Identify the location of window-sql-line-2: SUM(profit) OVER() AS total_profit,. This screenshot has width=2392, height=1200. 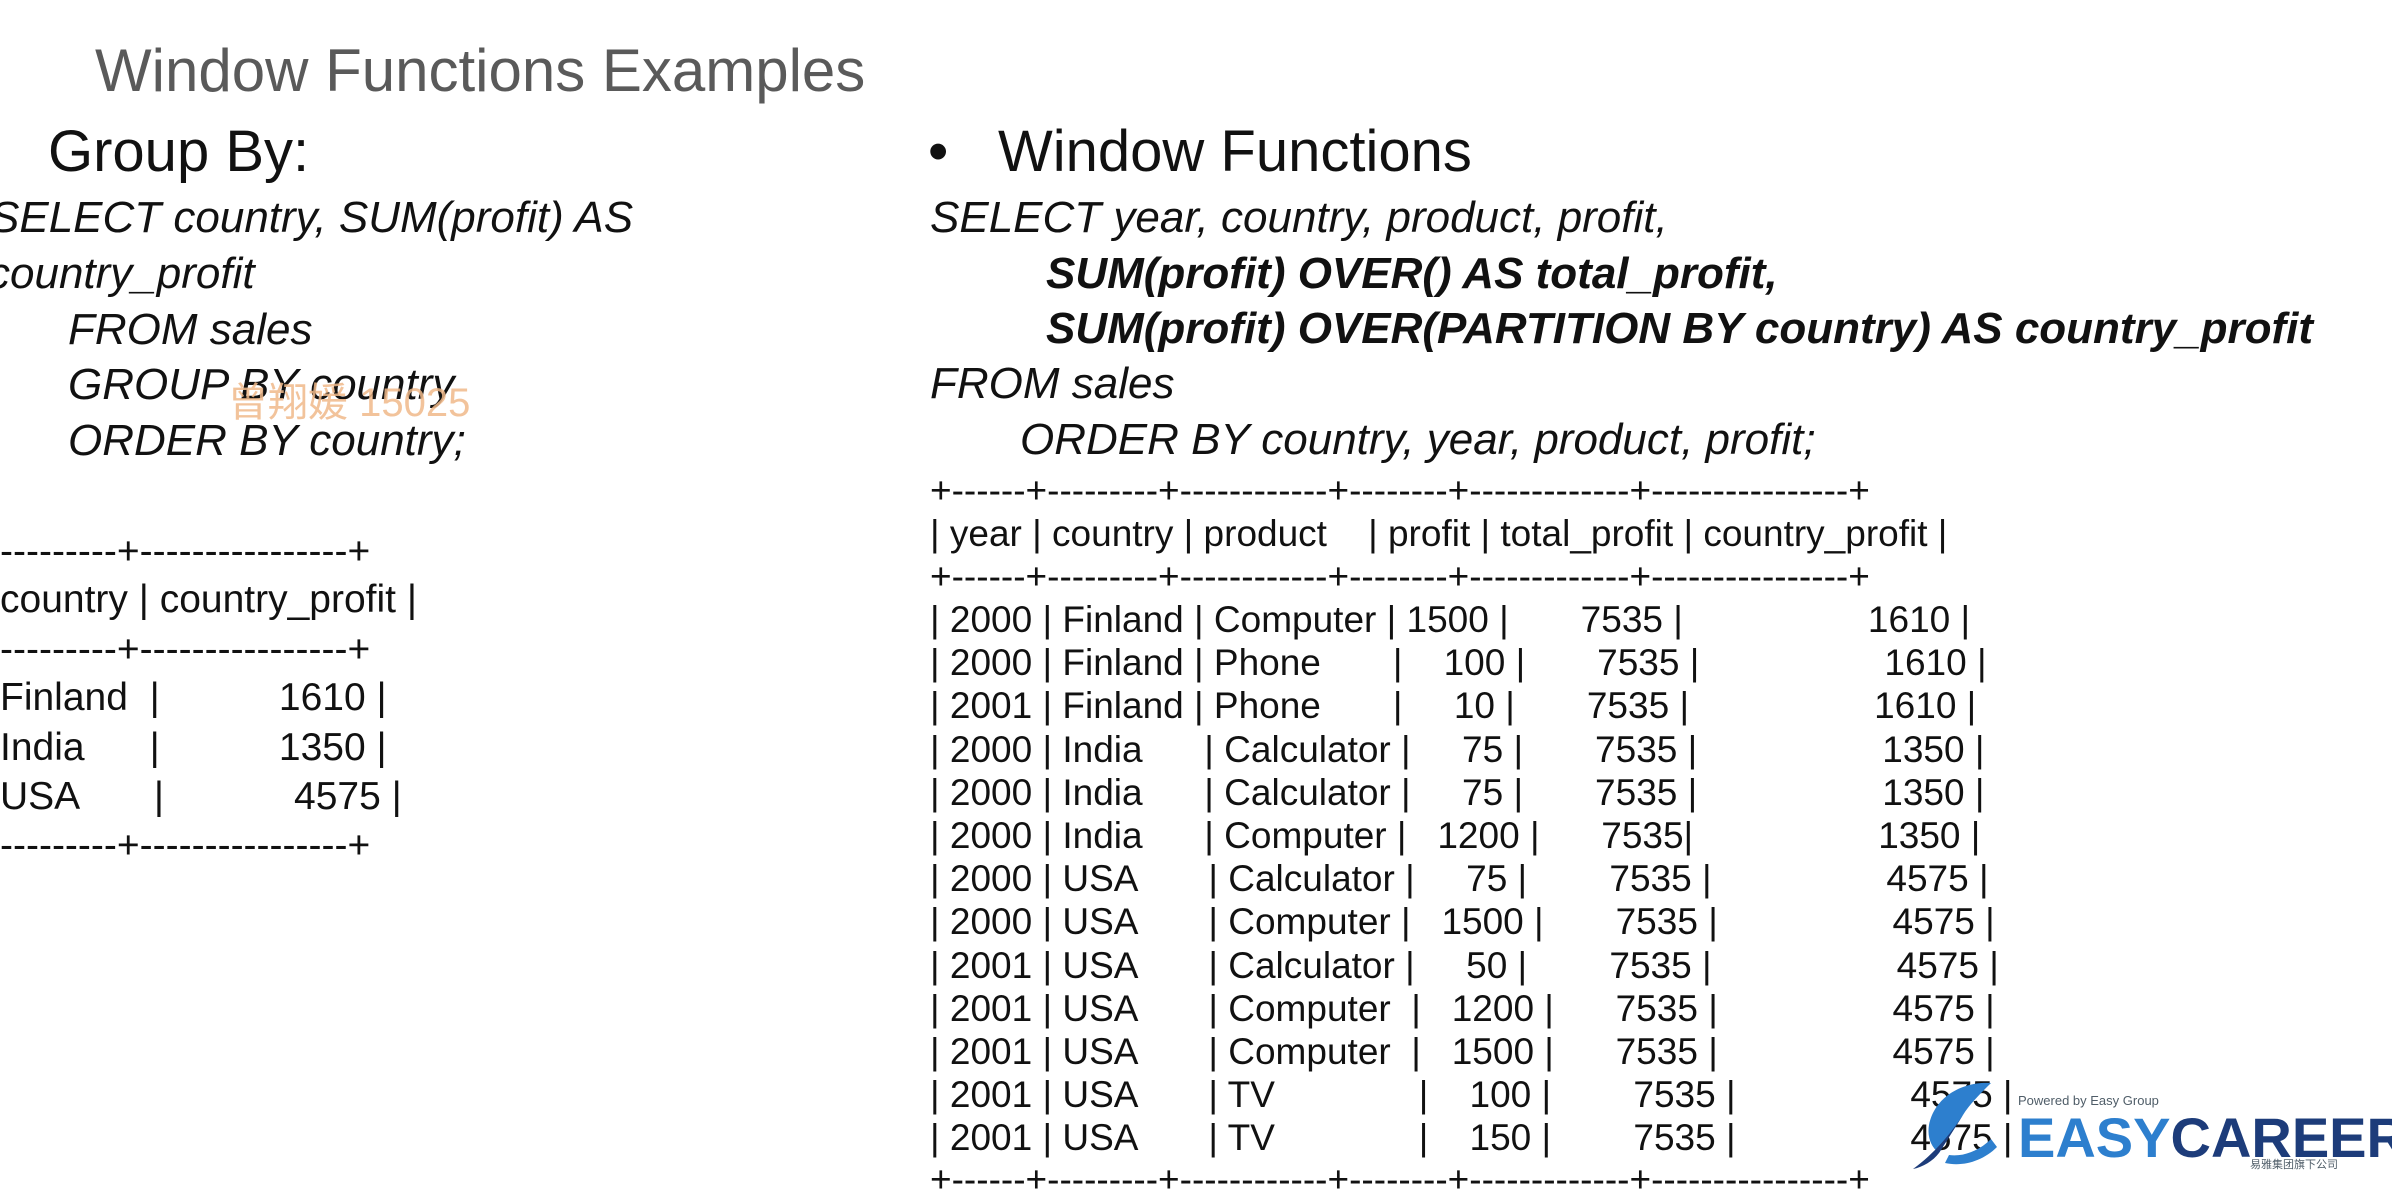
(1412, 273).